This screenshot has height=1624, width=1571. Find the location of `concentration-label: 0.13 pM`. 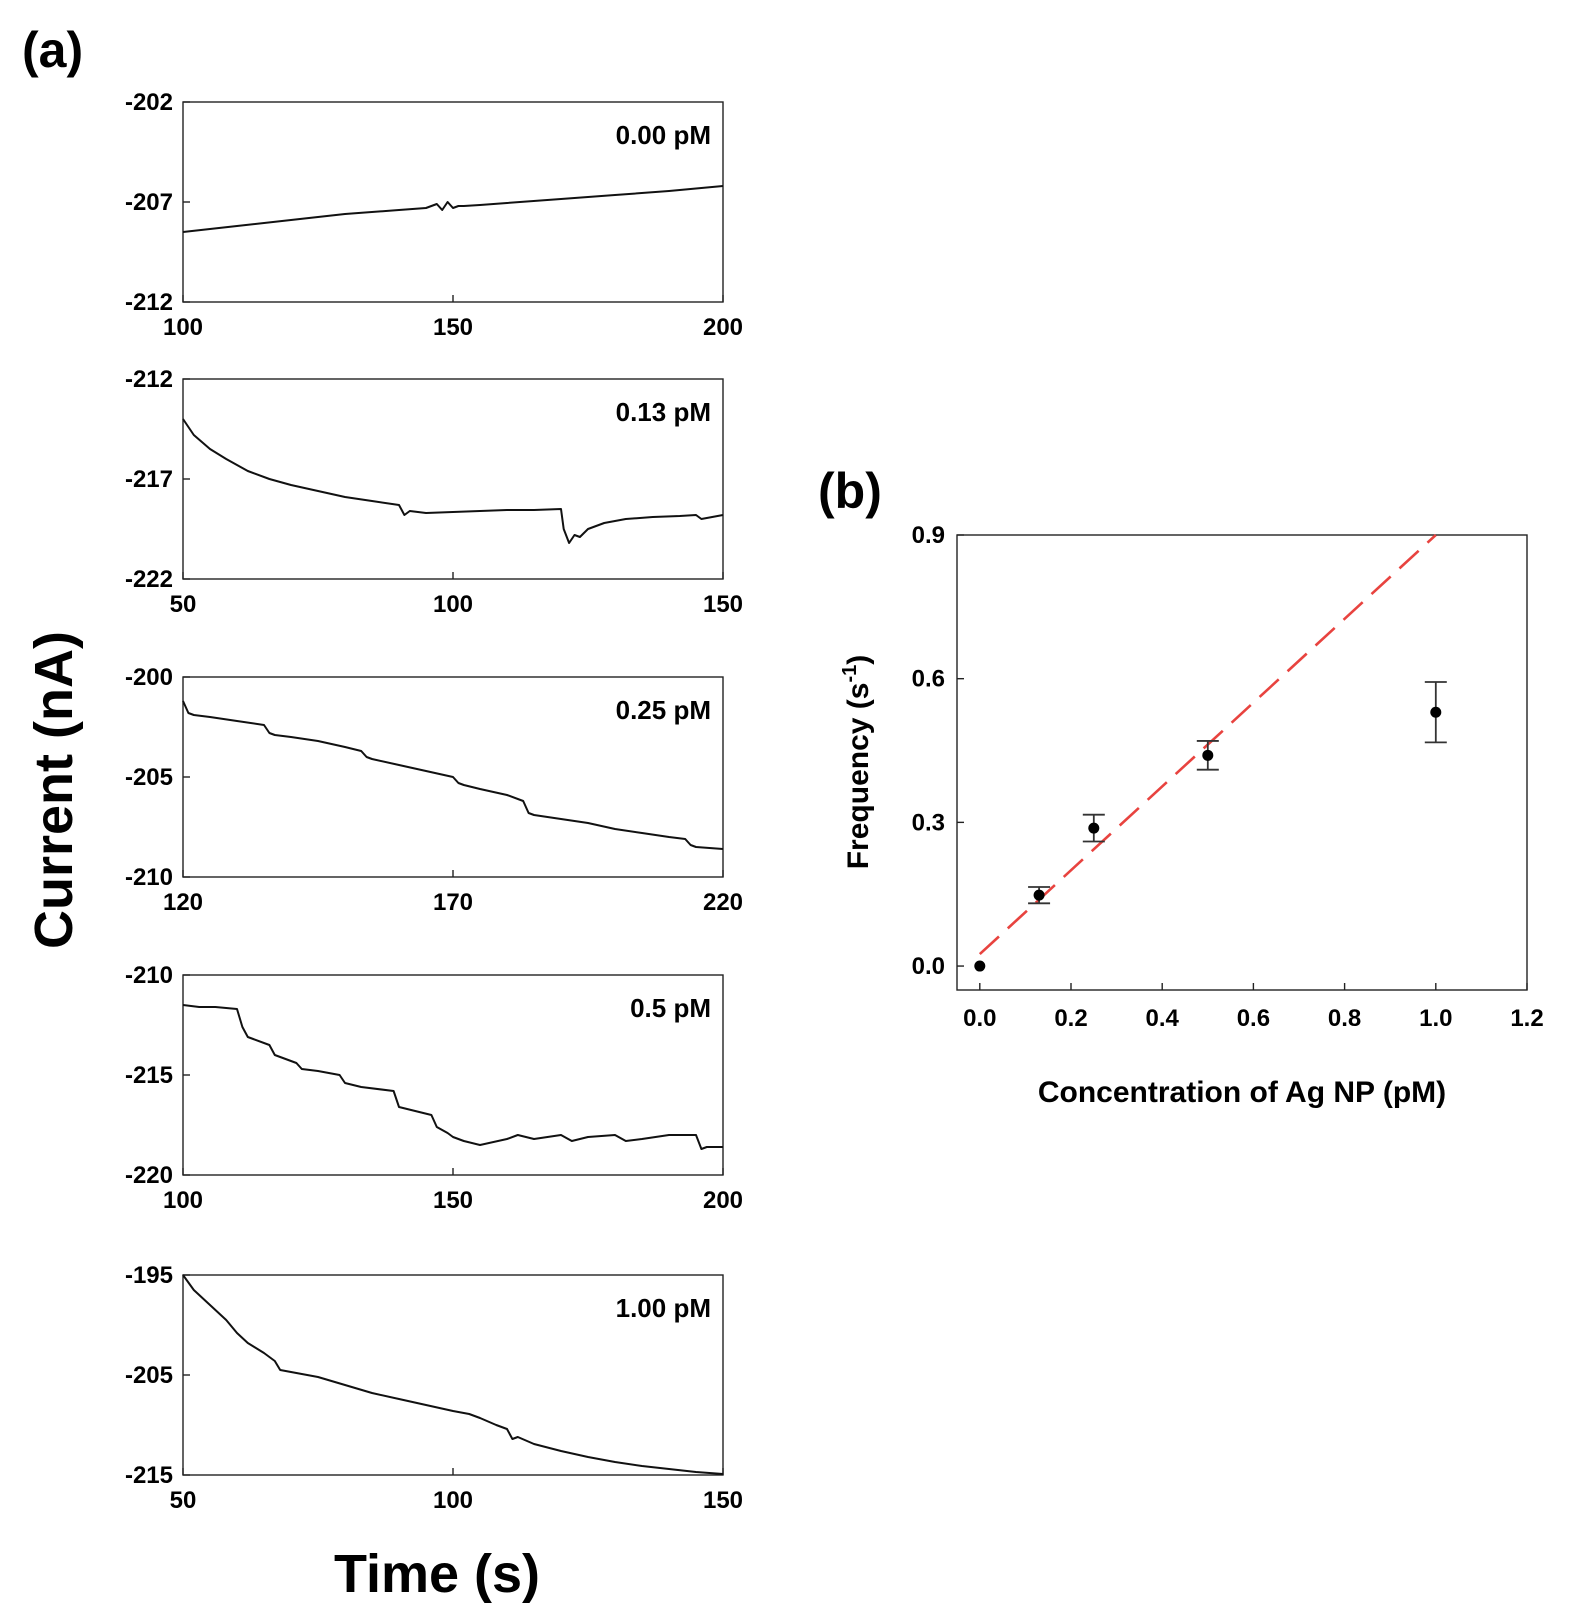

concentration-label: 0.13 pM is located at coordinates (663, 412).